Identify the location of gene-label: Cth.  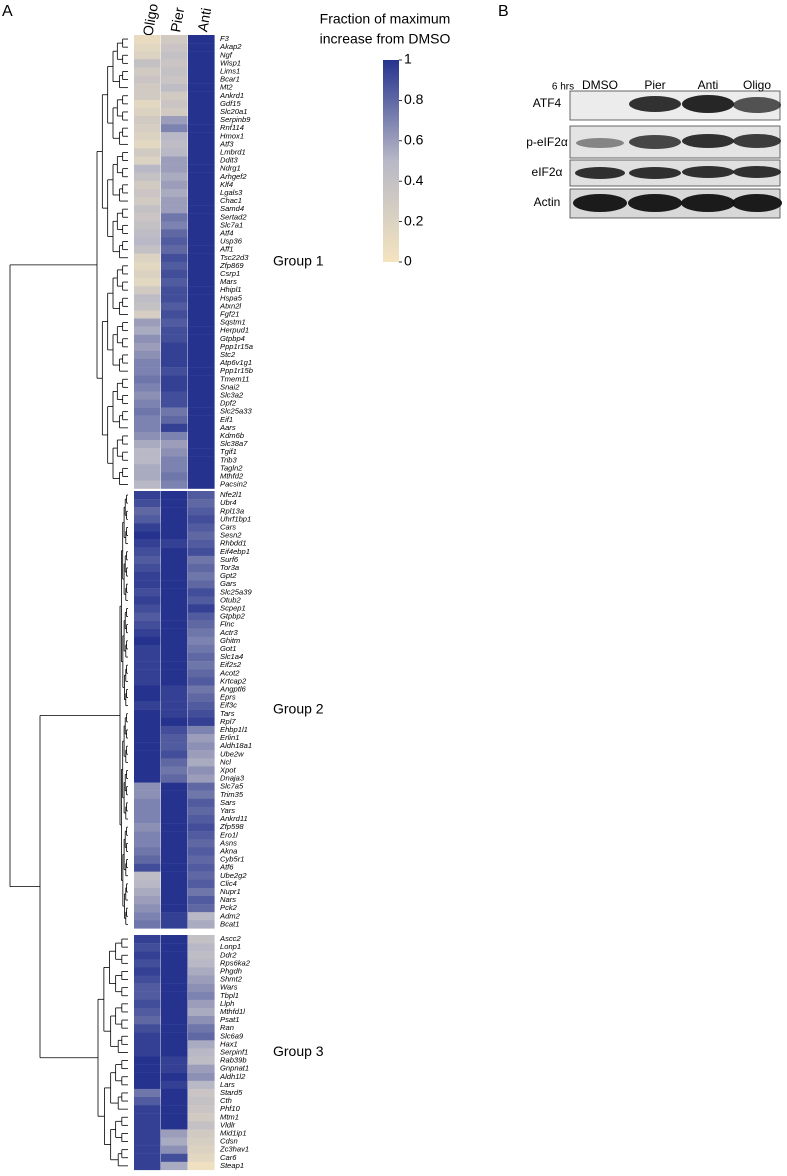
(226, 1100).